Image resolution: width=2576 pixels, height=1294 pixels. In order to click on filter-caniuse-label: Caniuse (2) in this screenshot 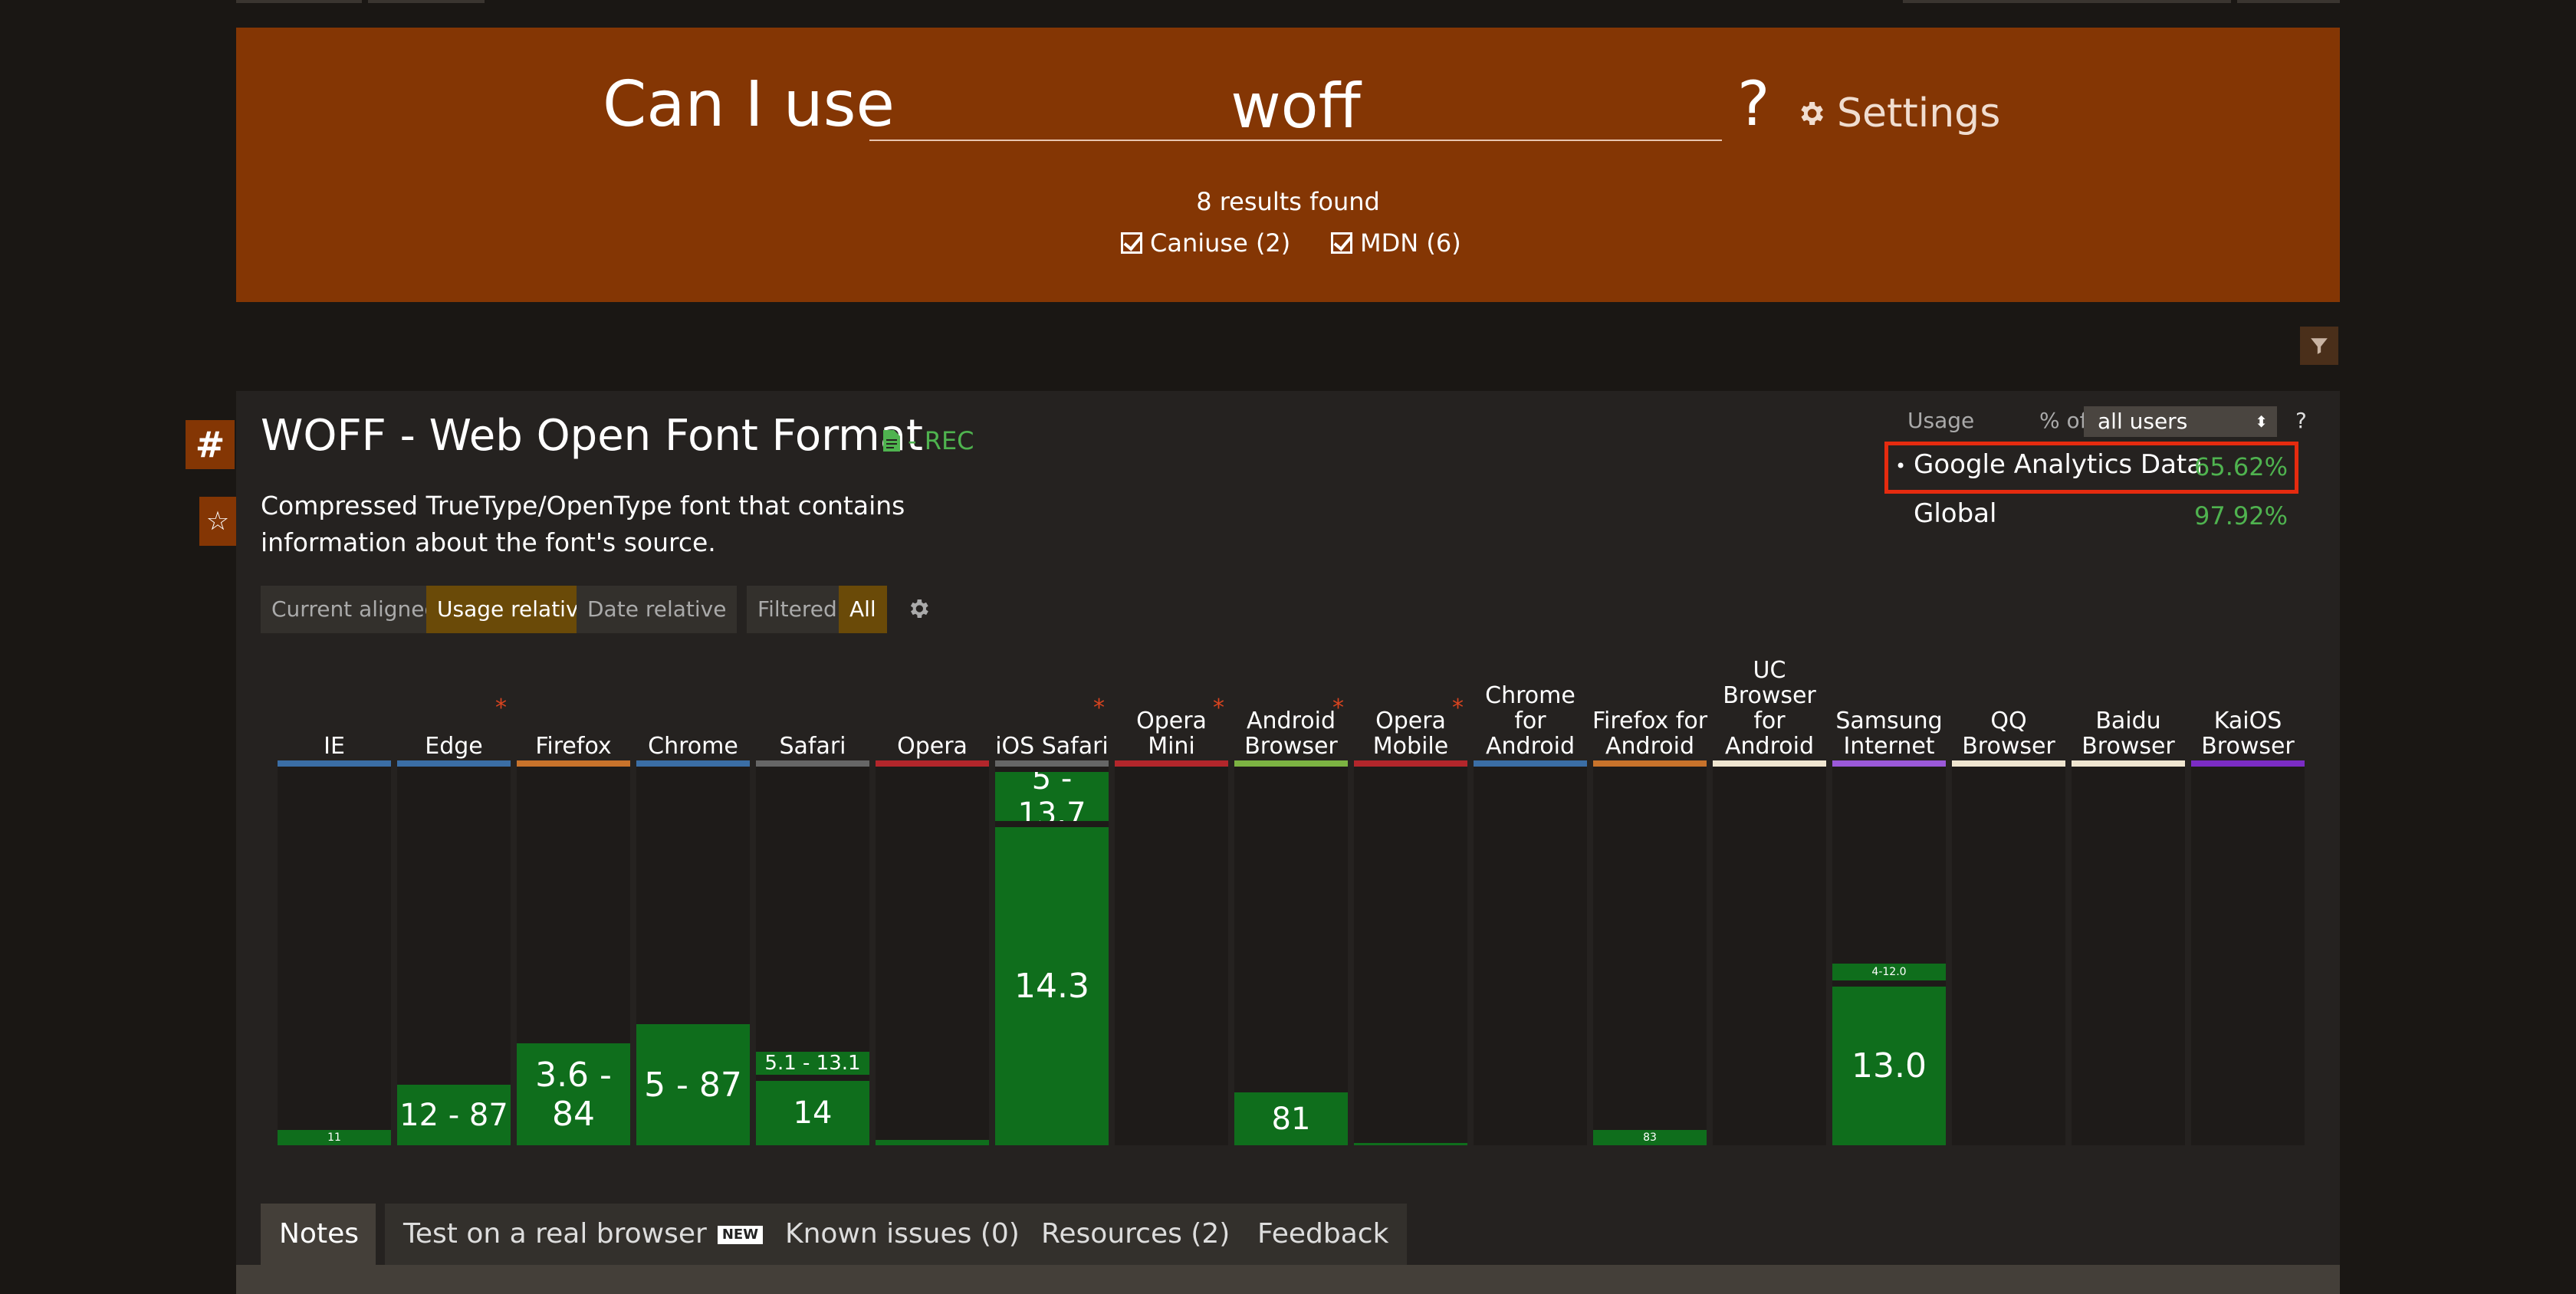, I will do `click(1221, 243)`.